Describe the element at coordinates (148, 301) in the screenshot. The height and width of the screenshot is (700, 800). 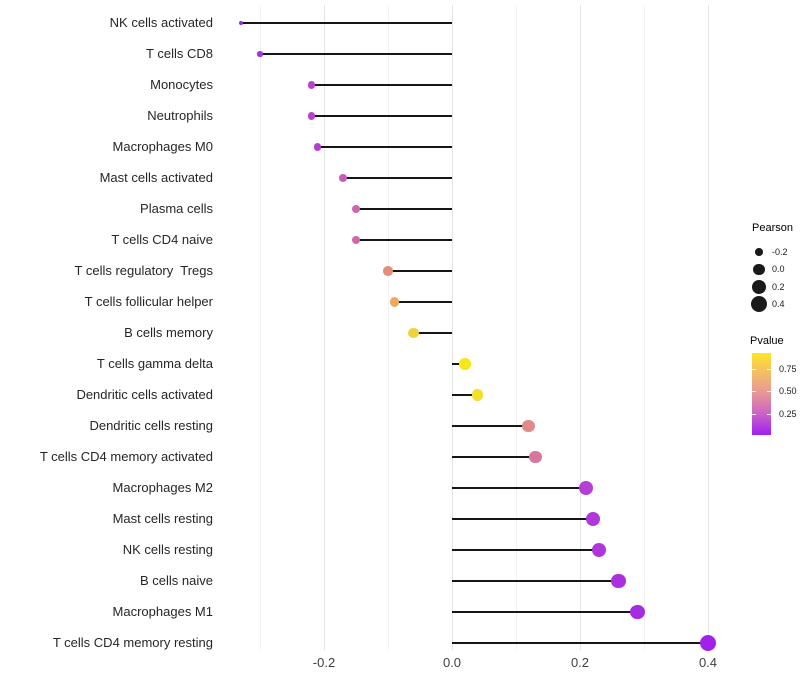
I see `category-label: T cells follicular helper` at that location.